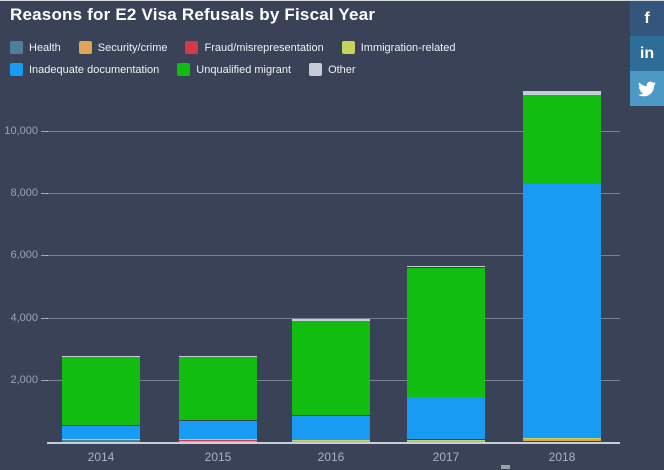 The height and width of the screenshot is (470, 664). I want to click on x-axis-line, so click(333, 442).